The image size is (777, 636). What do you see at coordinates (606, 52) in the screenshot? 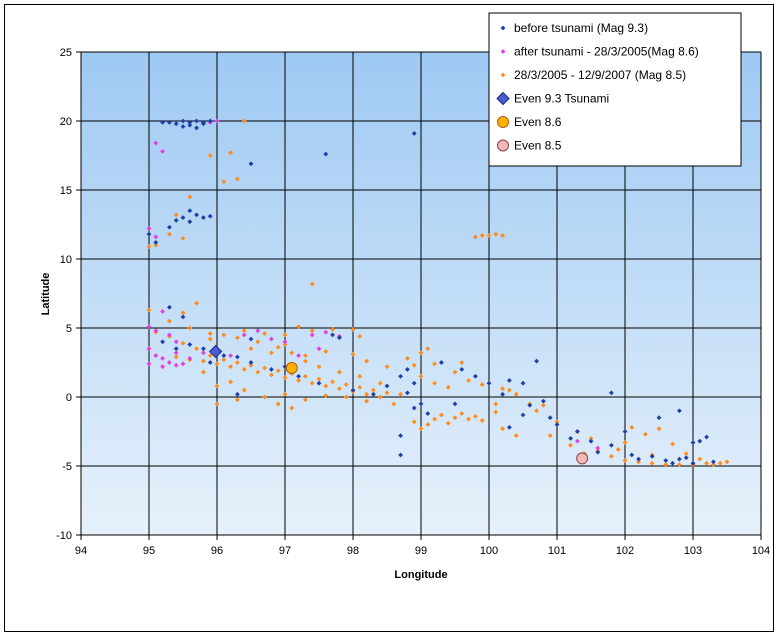
I see `legend-label-series-2: after tsunami - 28/3/2005(Mag 8.6)` at bounding box center [606, 52].